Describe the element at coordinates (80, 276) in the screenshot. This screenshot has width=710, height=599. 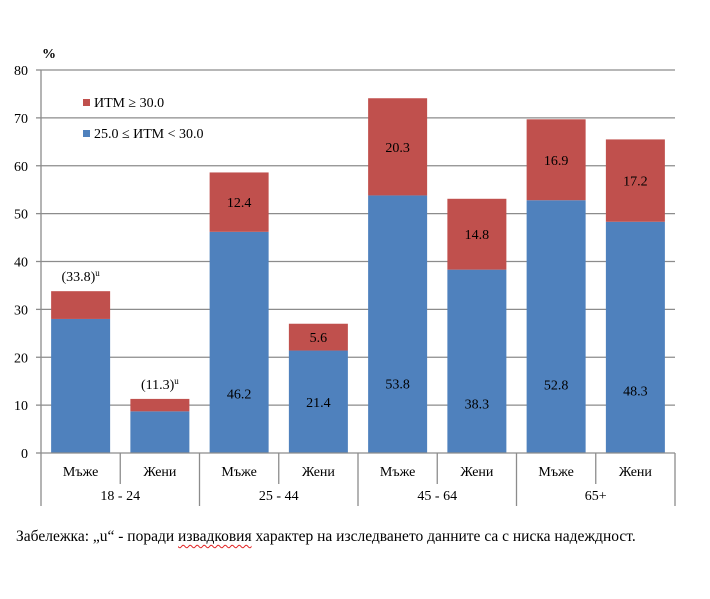
I see `total-annotation: (33.8)u` at that location.